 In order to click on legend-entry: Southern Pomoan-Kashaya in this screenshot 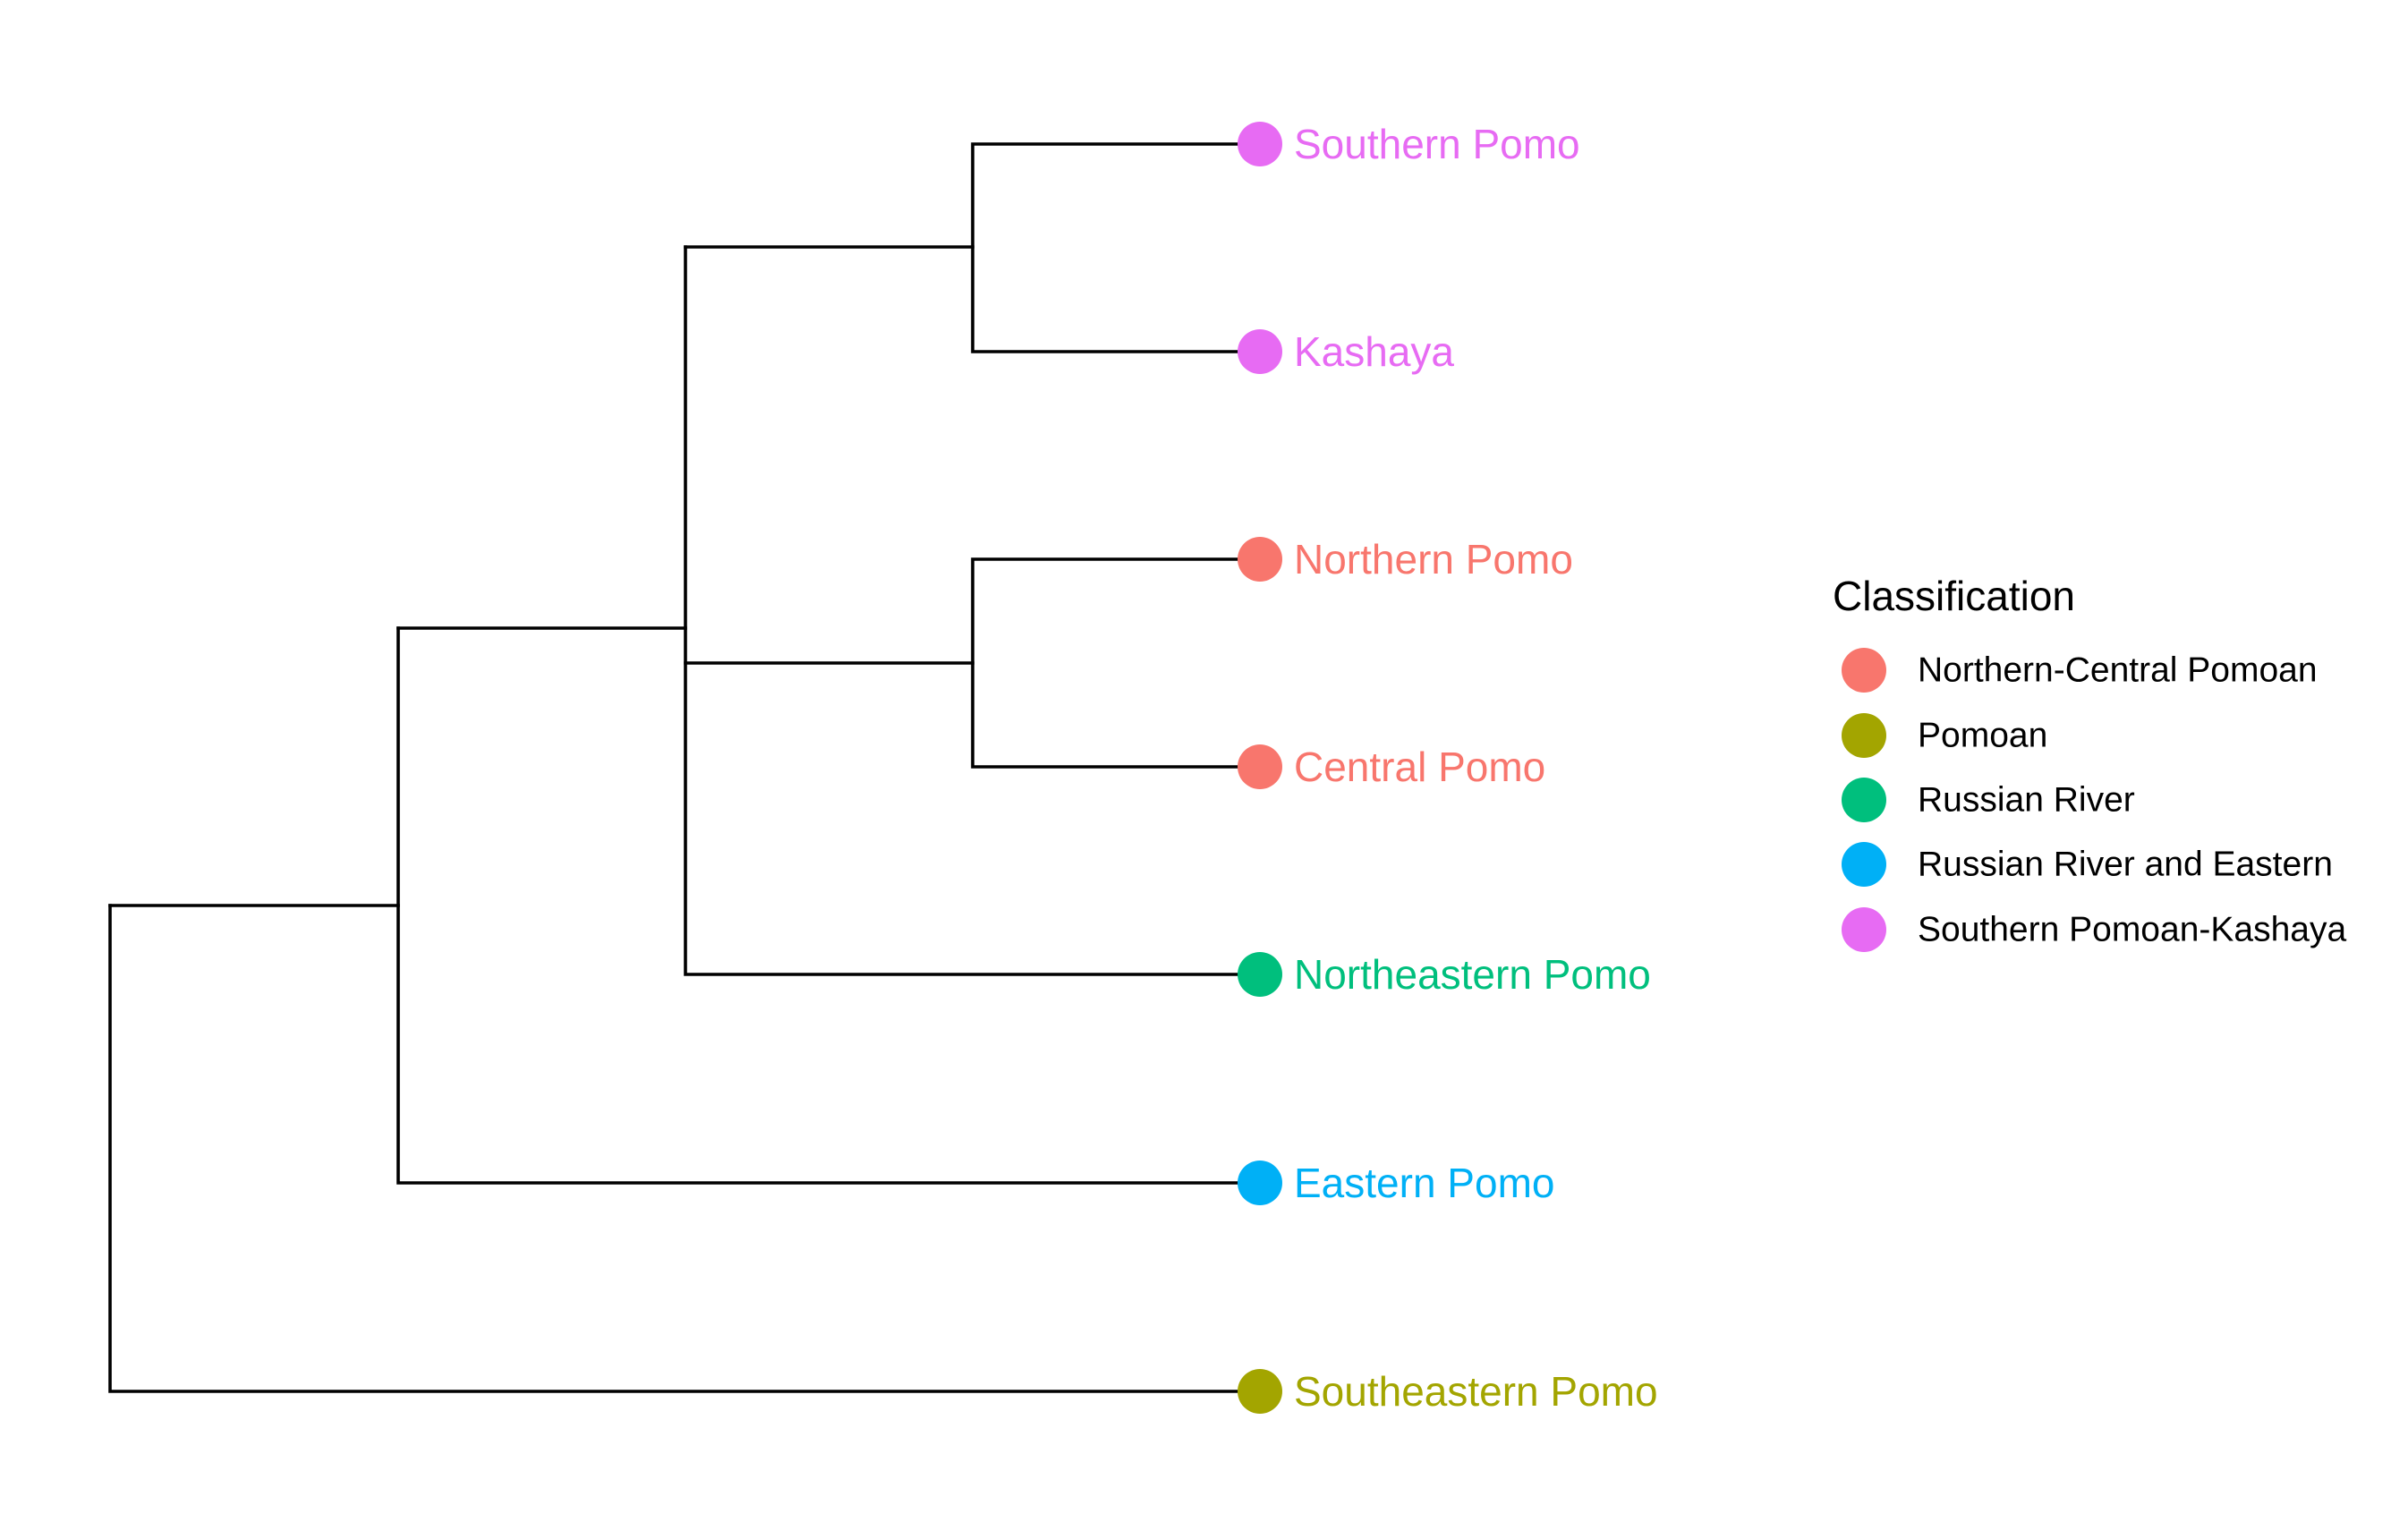, I will do `click(2094, 929)`.